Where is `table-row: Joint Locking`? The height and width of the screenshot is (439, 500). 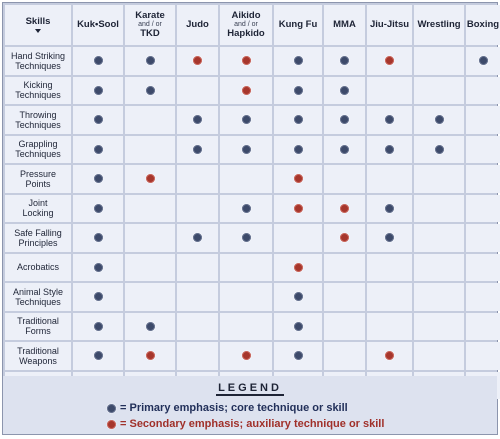
table-row: Joint Locking is located at coordinates (252, 208).